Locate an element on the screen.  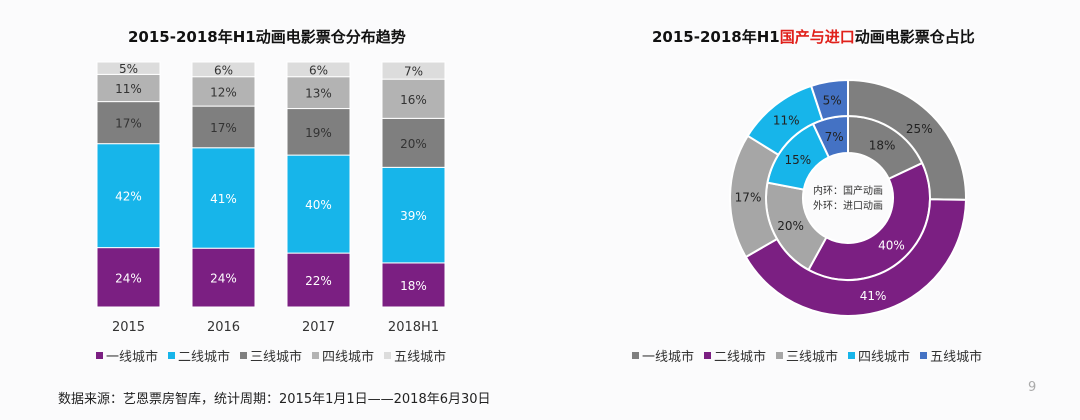
bar-data-label: 5% is located at coordinates (128, 69).